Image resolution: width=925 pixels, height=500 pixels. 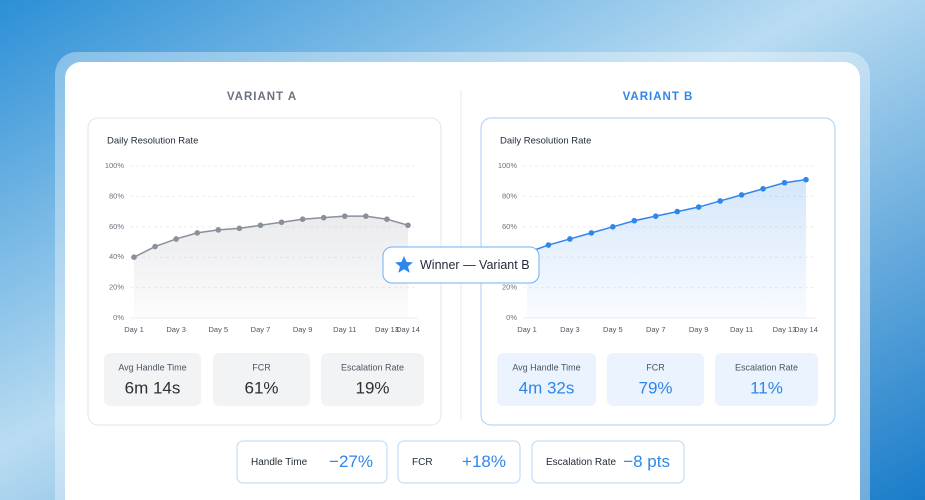 I want to click on y-tick-label: 40%, so click(x=116, y=256).